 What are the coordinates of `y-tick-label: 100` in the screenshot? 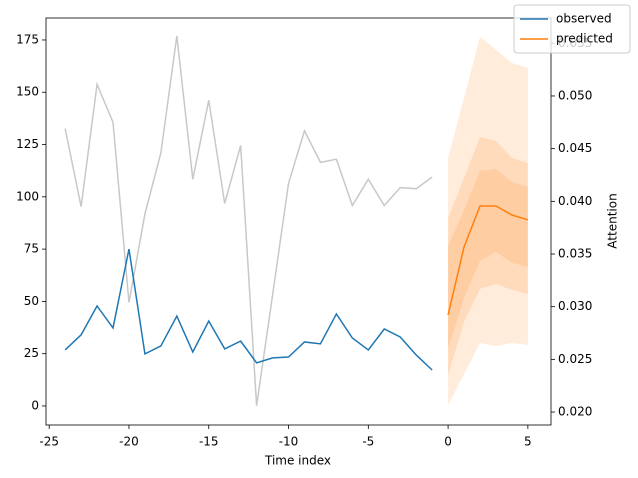 It's located at (27, 196).